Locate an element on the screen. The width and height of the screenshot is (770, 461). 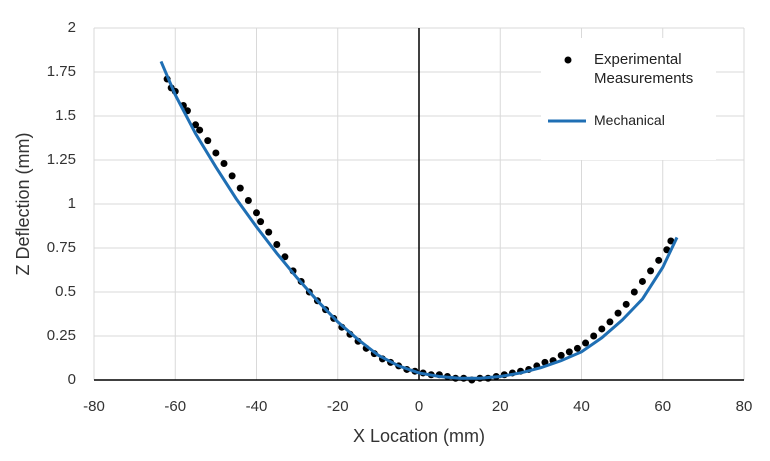
y-tick-label: 0.5 is located at coordinates (65, 291).